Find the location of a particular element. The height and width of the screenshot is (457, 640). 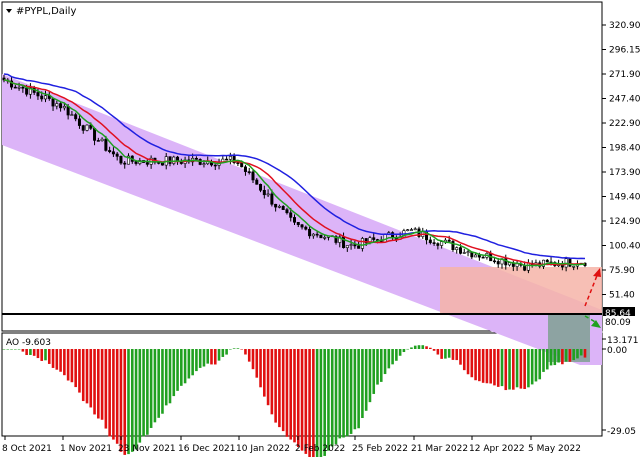

dropdown-triangle-icon is located at coordinates (9, 11).